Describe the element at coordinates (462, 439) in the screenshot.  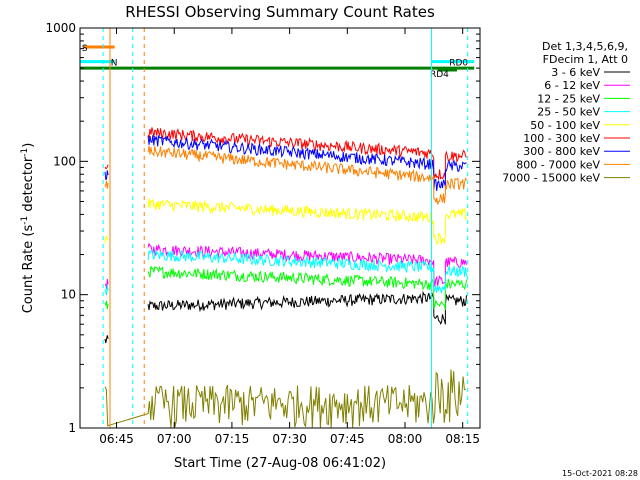
I see `x-tick-label: 08:15` at that location.